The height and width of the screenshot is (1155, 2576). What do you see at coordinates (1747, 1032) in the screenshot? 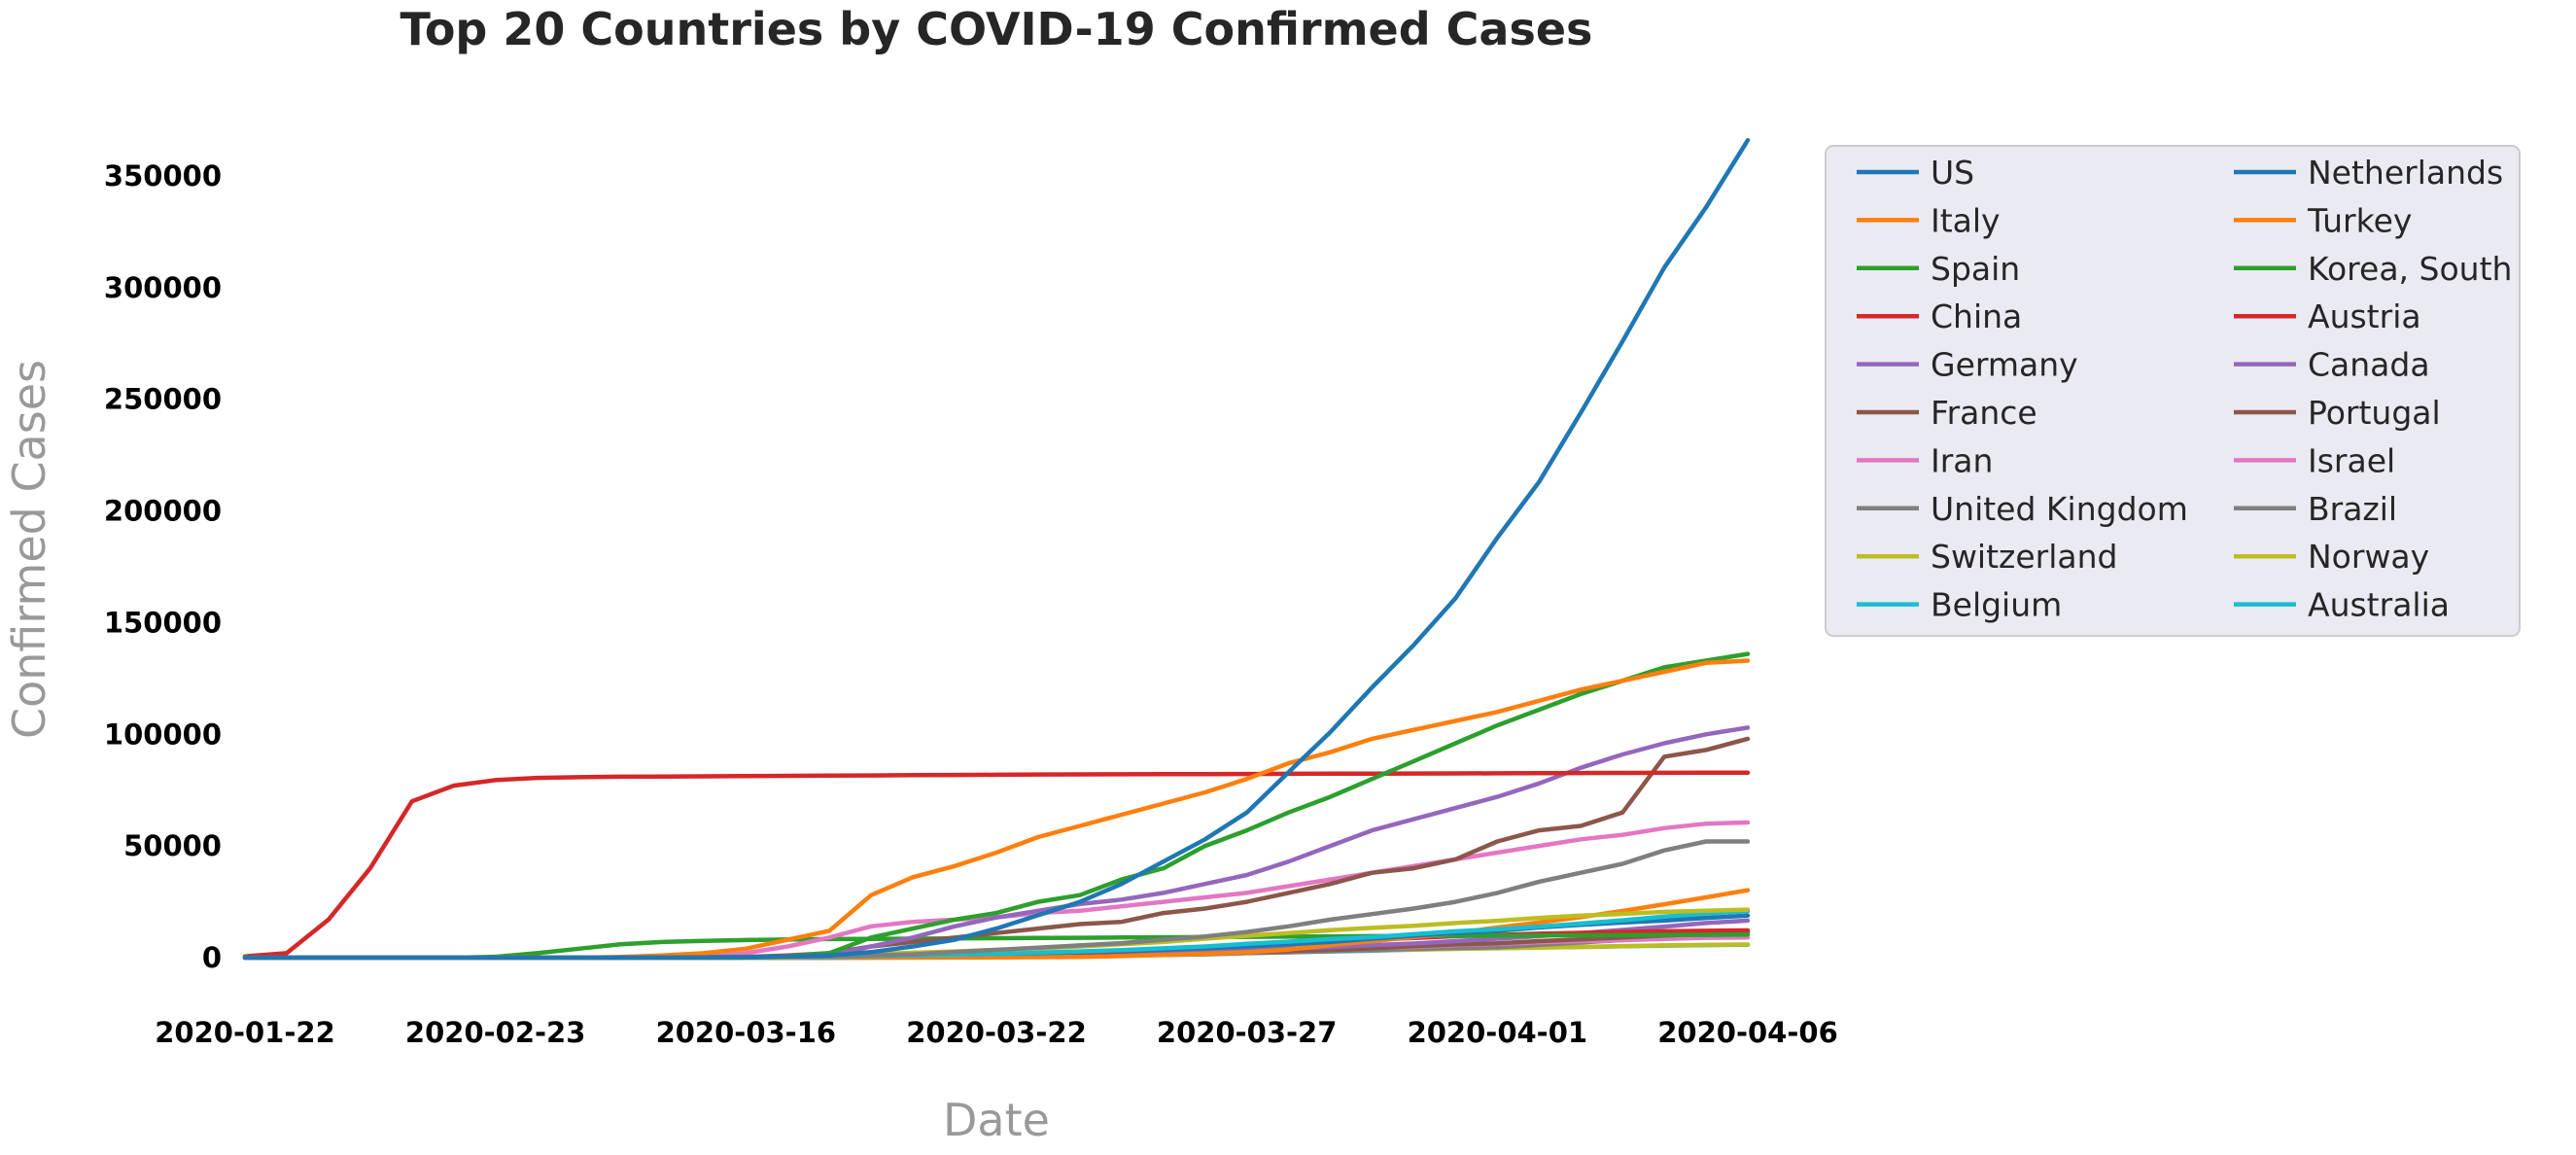
I see `x-tick-label: 2020-04-06` at bounding box center [1747, 1032].